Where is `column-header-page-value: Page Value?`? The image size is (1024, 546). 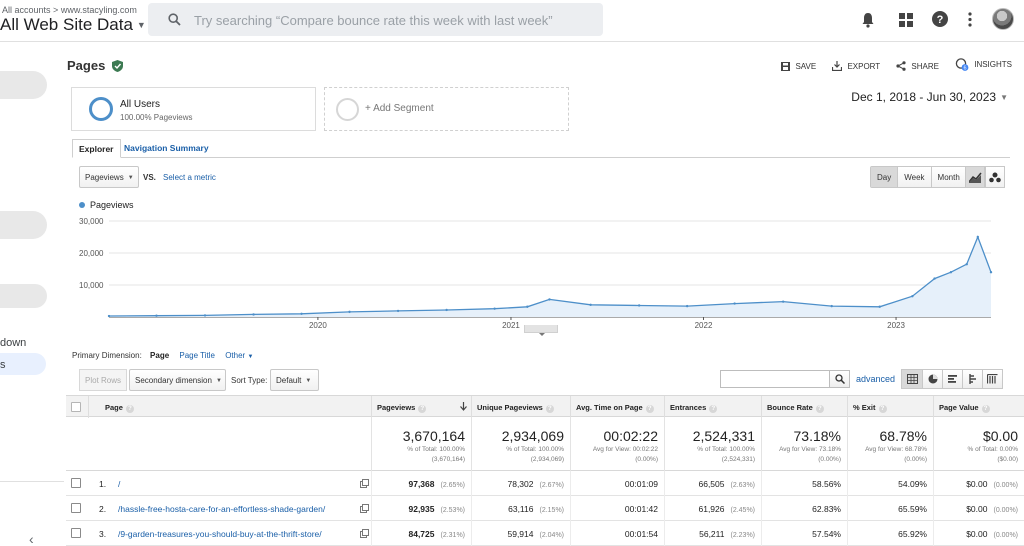 column-header-page-value: Page Value? is located at coordinates (978, 407).